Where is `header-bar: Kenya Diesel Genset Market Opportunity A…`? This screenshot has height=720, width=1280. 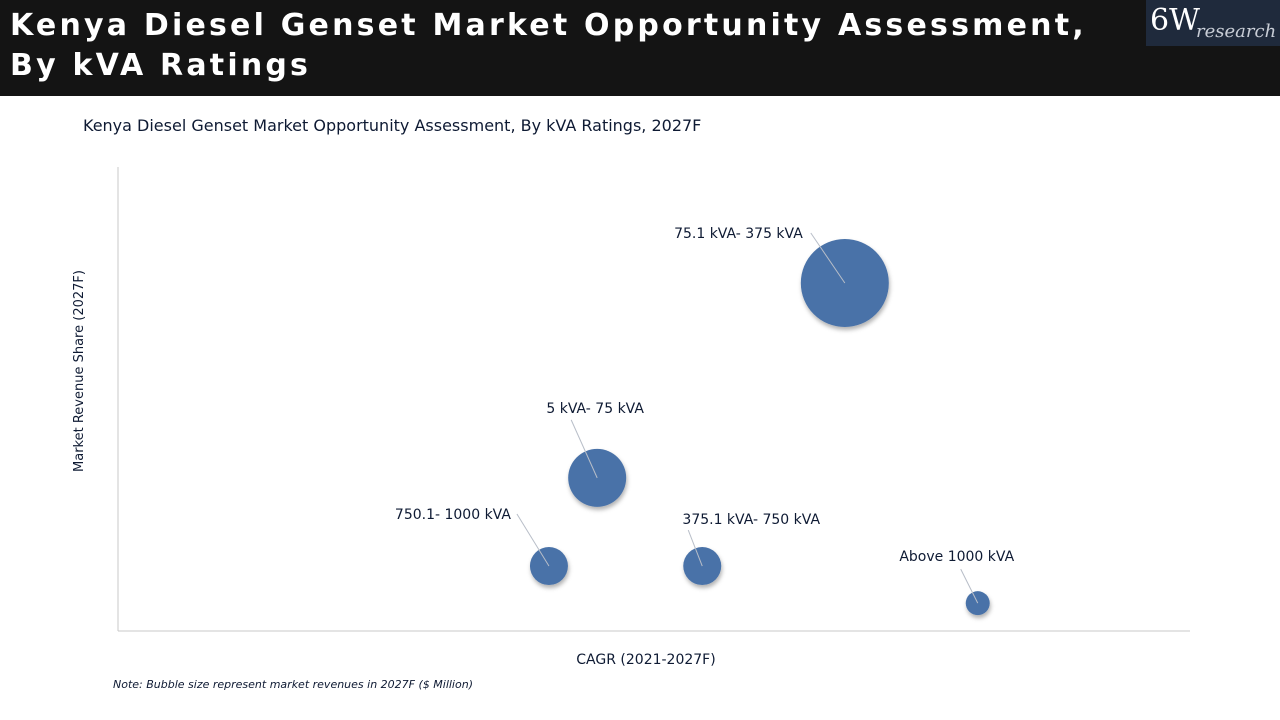 header-bar: Kenya Diesel Genset Market Opportunity A… is located at coordinates (640, 48).